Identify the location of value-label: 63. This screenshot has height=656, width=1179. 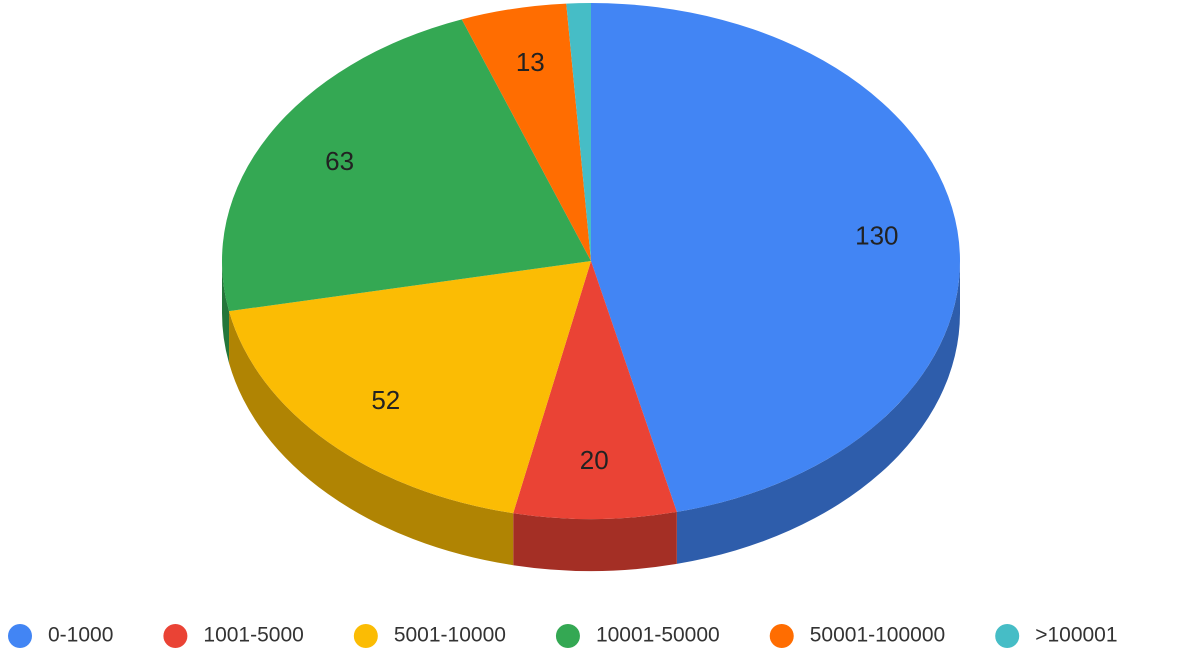
(339, 161).